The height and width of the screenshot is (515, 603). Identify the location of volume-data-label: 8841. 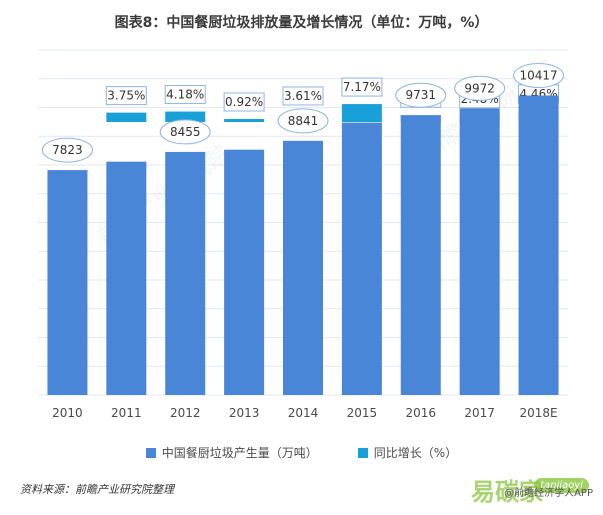
(303, 121).